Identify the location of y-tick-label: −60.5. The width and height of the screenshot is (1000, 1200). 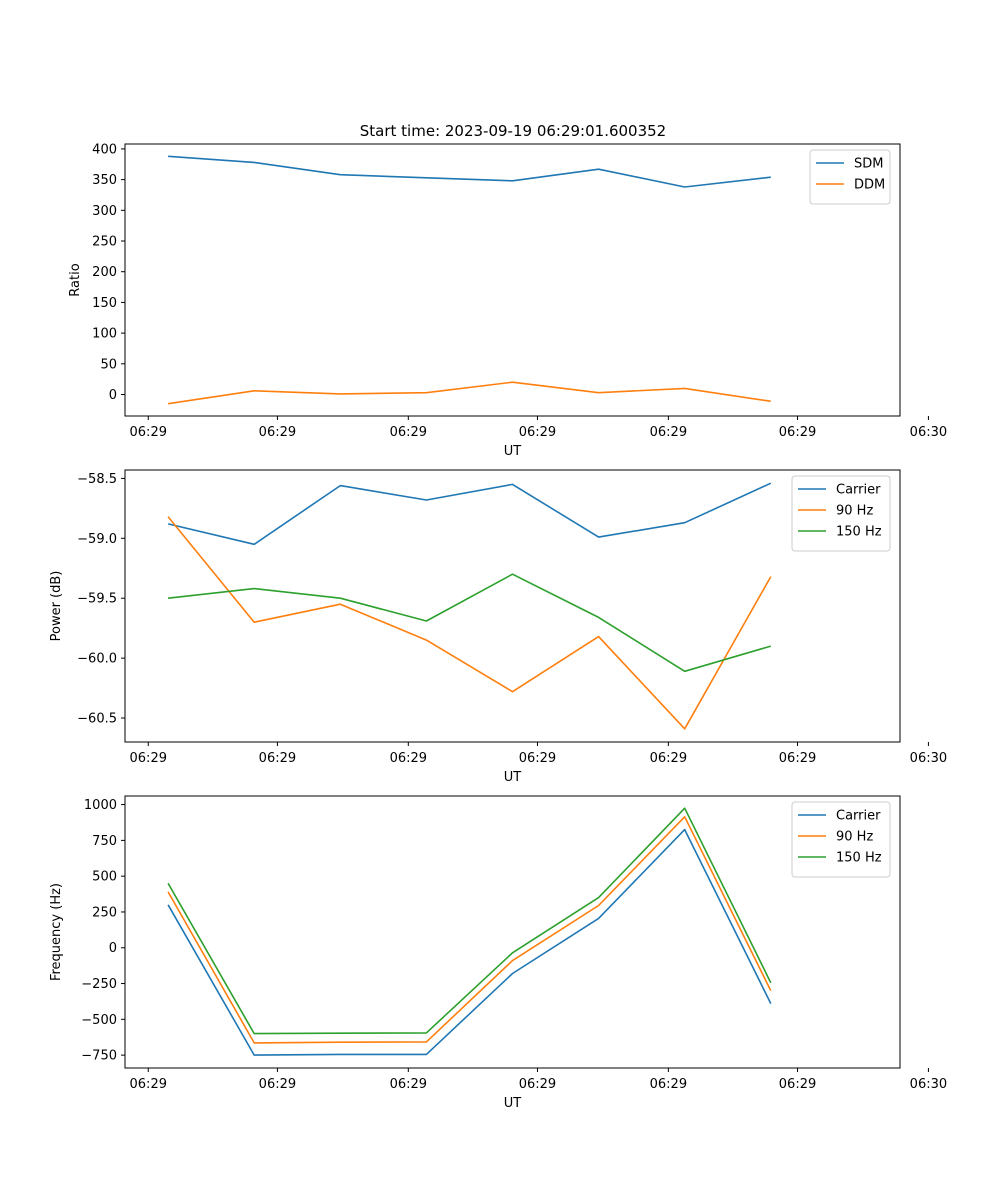
(97, 719).